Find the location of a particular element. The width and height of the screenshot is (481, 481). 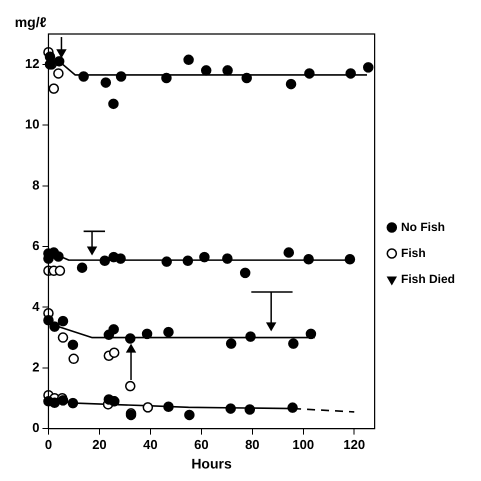

legend-label: Fish Died is located at coordinates (428, 279).